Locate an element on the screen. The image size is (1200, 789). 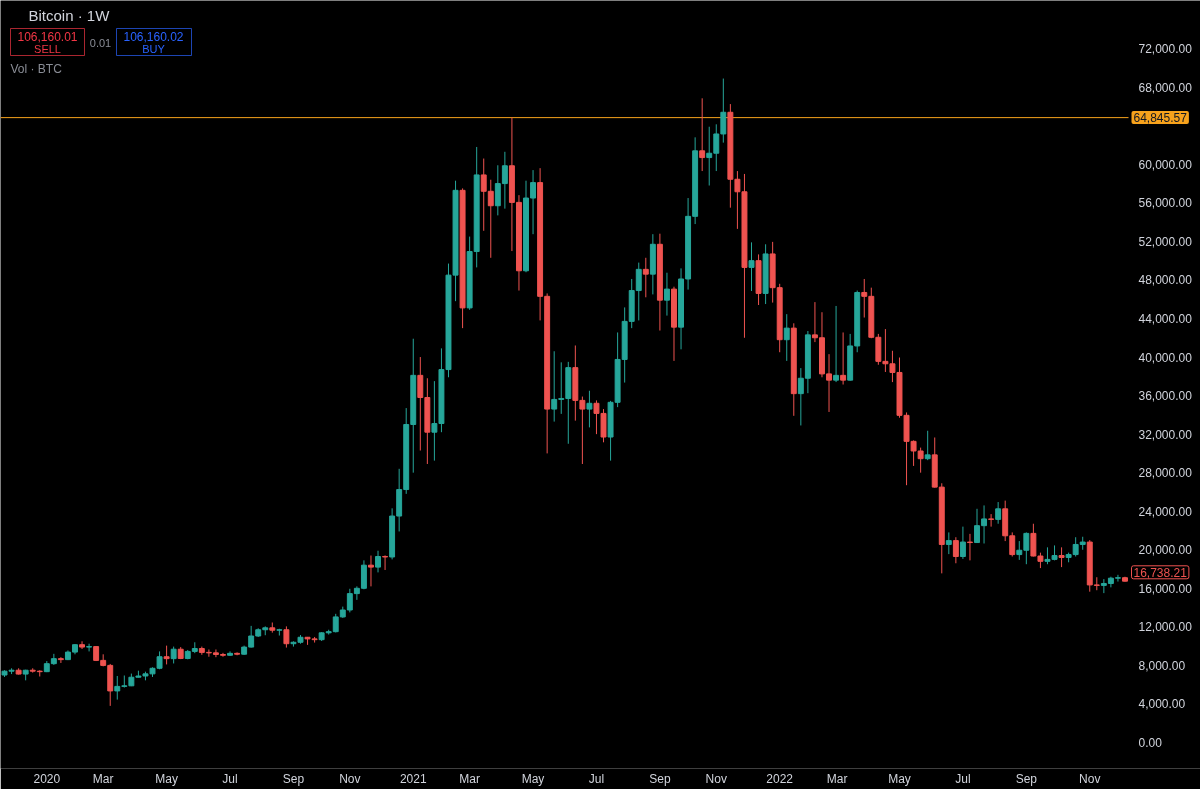
ref-line-label: 64,845.57 is located at coordinates (1160, 118).